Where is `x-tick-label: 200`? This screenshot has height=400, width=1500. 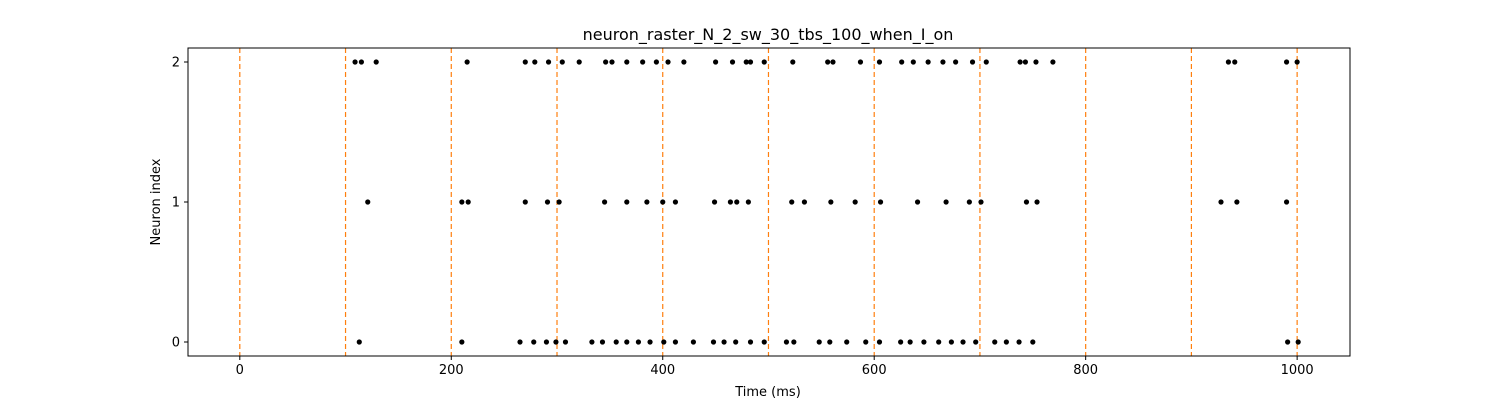
x-tick-label: 200 is located at coordinates (451, 370).